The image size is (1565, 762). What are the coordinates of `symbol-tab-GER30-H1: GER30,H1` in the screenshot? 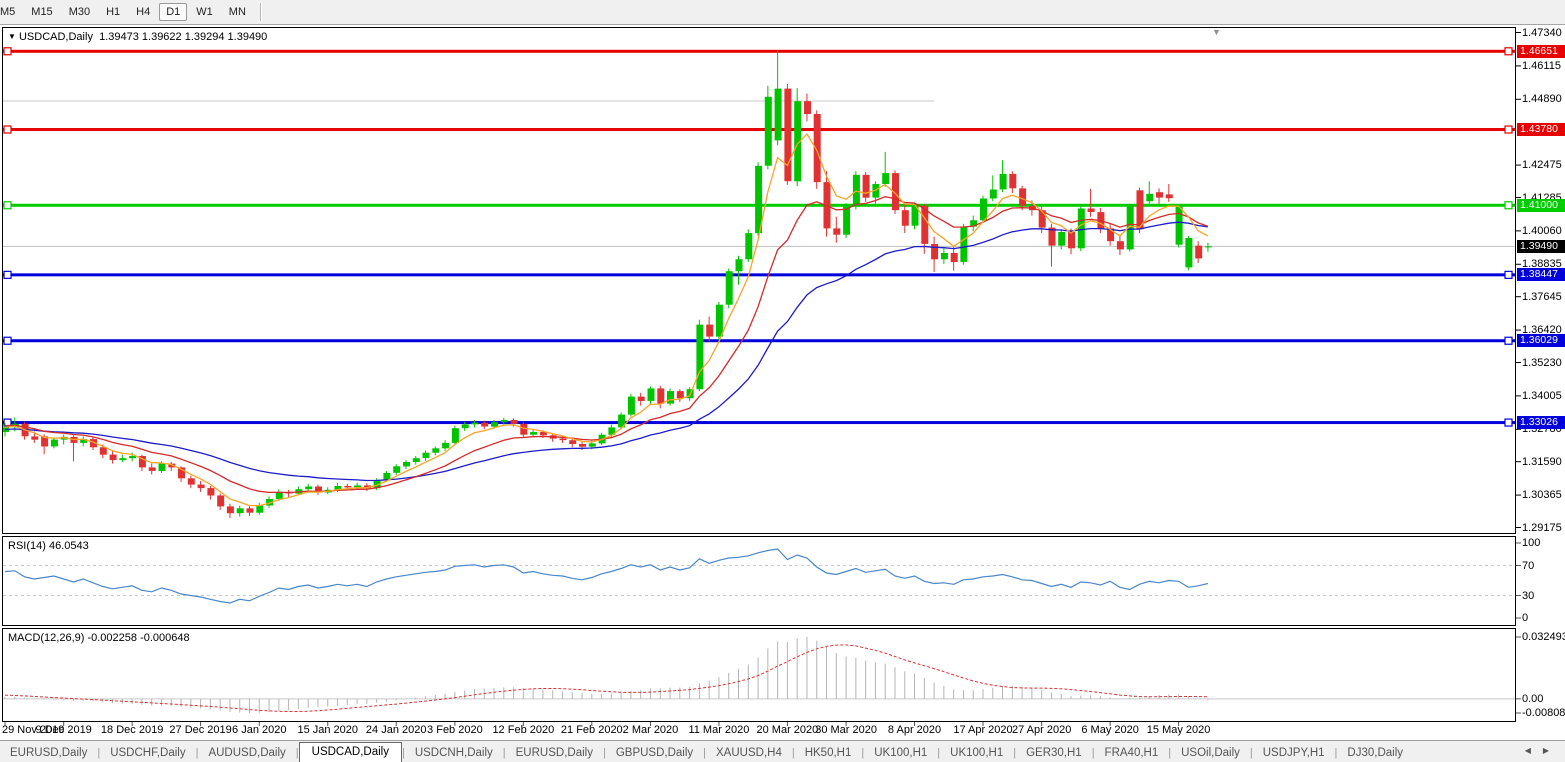 It's located at (1054, 753).